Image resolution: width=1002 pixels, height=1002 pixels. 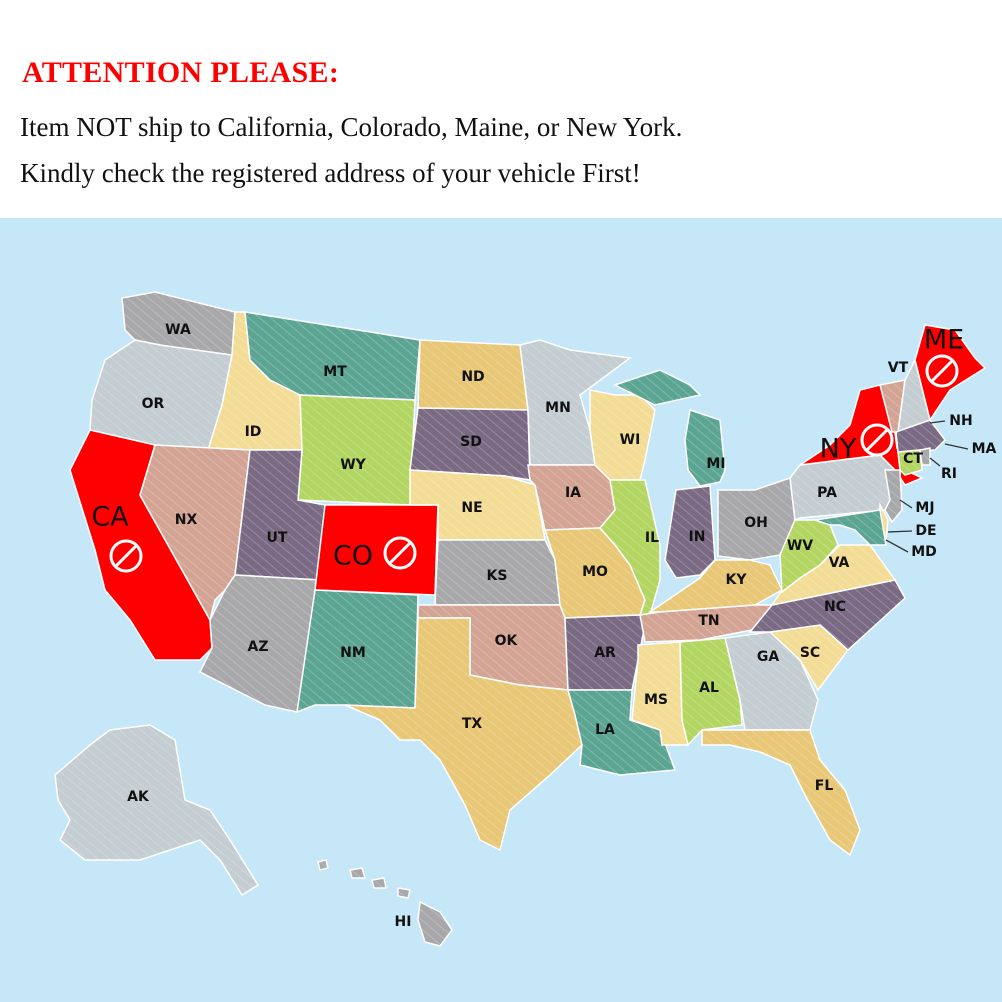 I want to click on state-ms, so click(x=660, y=693).